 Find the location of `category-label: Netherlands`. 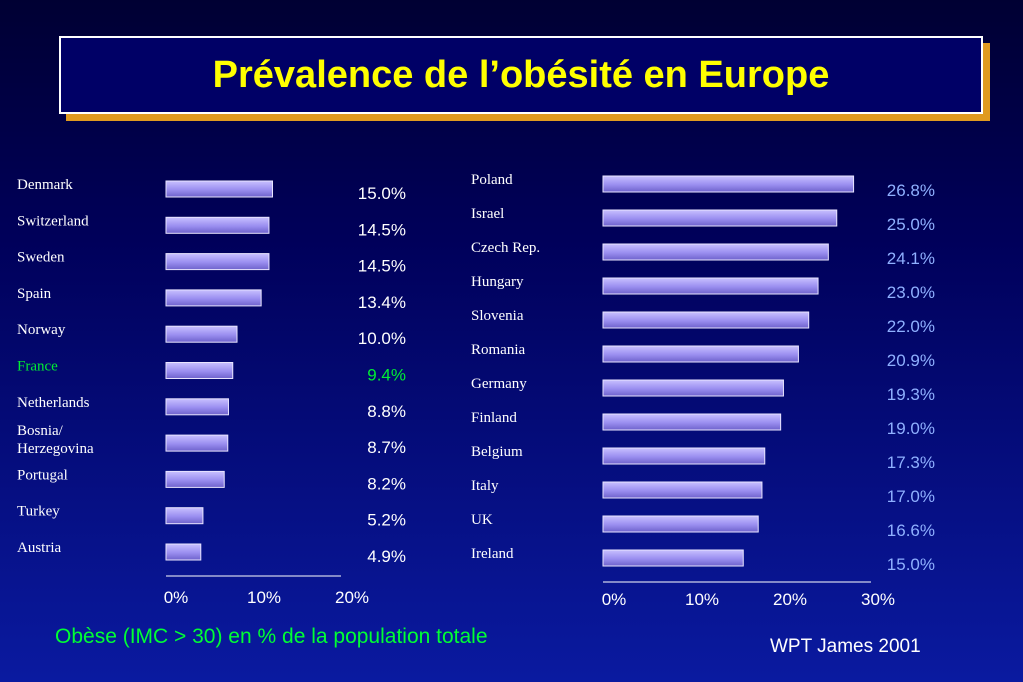

category-label: Netherlands is located at coordinates (53, 403).